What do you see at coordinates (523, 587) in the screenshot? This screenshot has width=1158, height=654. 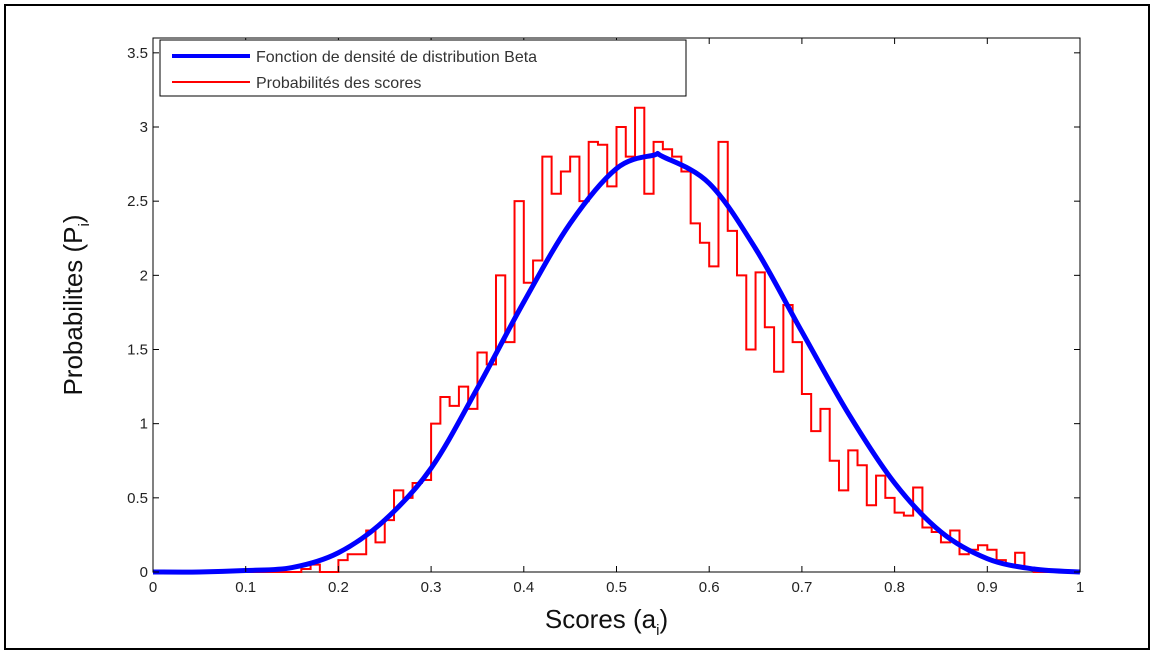 I see `x-tick-label: 0.4` at bounding box center [523, 587].